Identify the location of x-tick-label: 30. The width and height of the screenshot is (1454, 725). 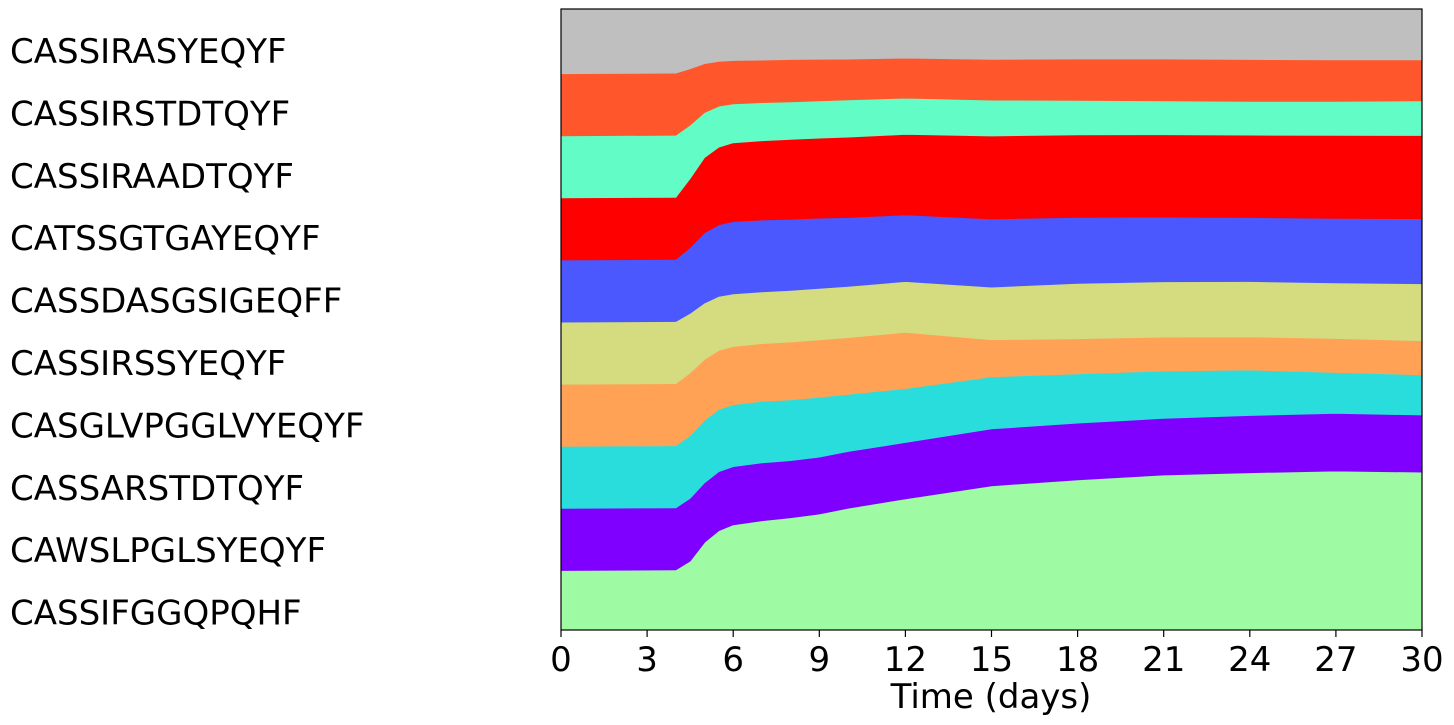
(1421, 660).